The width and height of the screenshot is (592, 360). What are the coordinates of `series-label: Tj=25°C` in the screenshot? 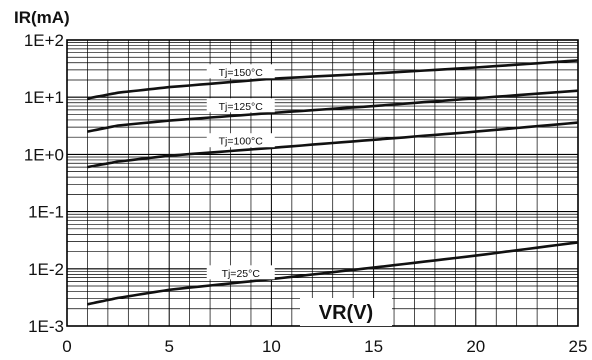 It's located at (241, 274).